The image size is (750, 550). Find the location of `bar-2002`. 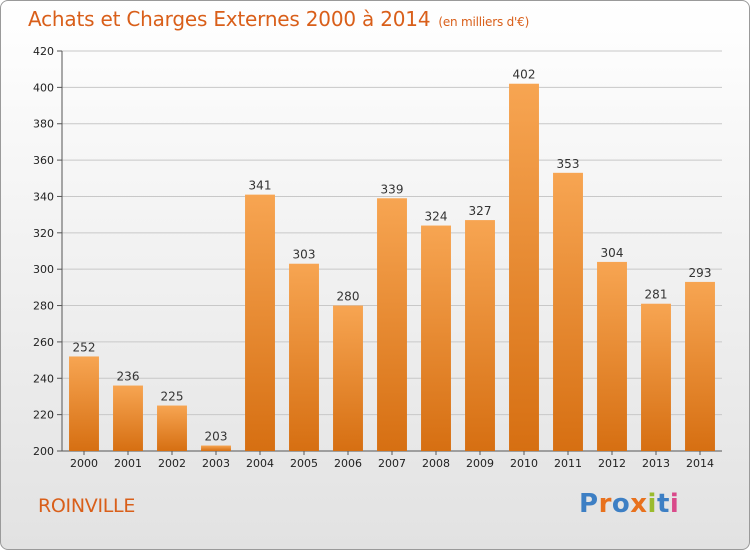

bar-2002 is located at coordinates (172, 428).